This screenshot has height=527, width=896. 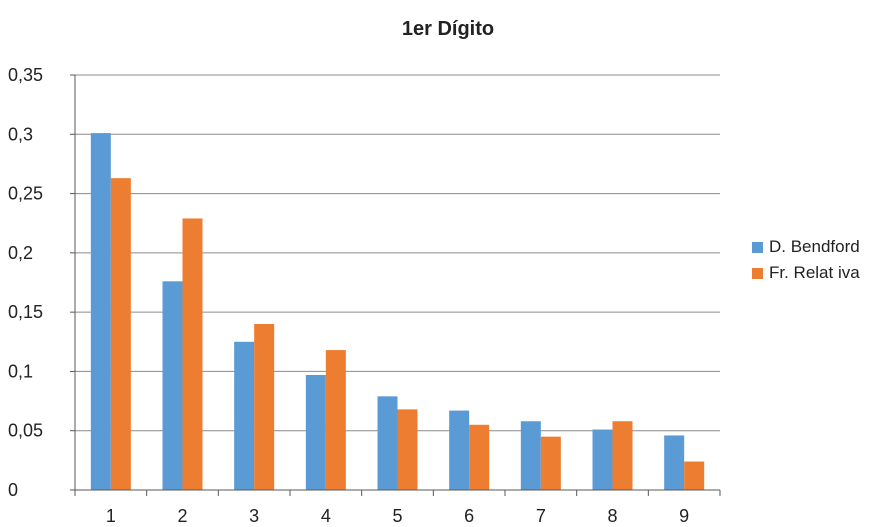 I want to click on x-tick-label: 9, so click(x=684, y=516).